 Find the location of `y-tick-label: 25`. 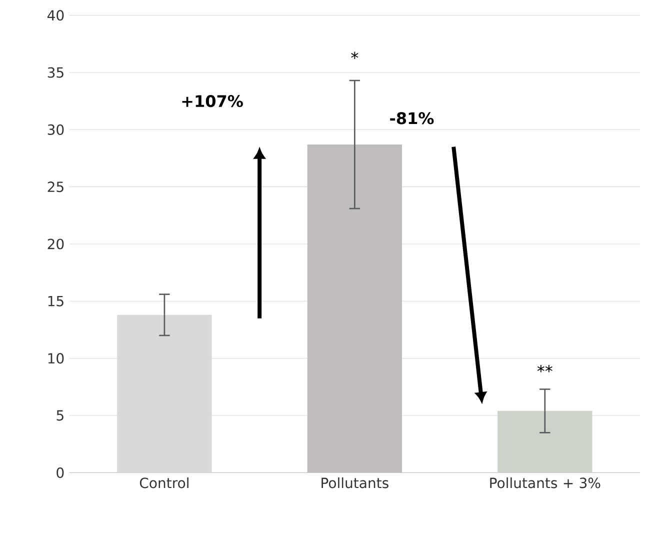

y-tick-label: 25 is located at coordinates (56, 187).